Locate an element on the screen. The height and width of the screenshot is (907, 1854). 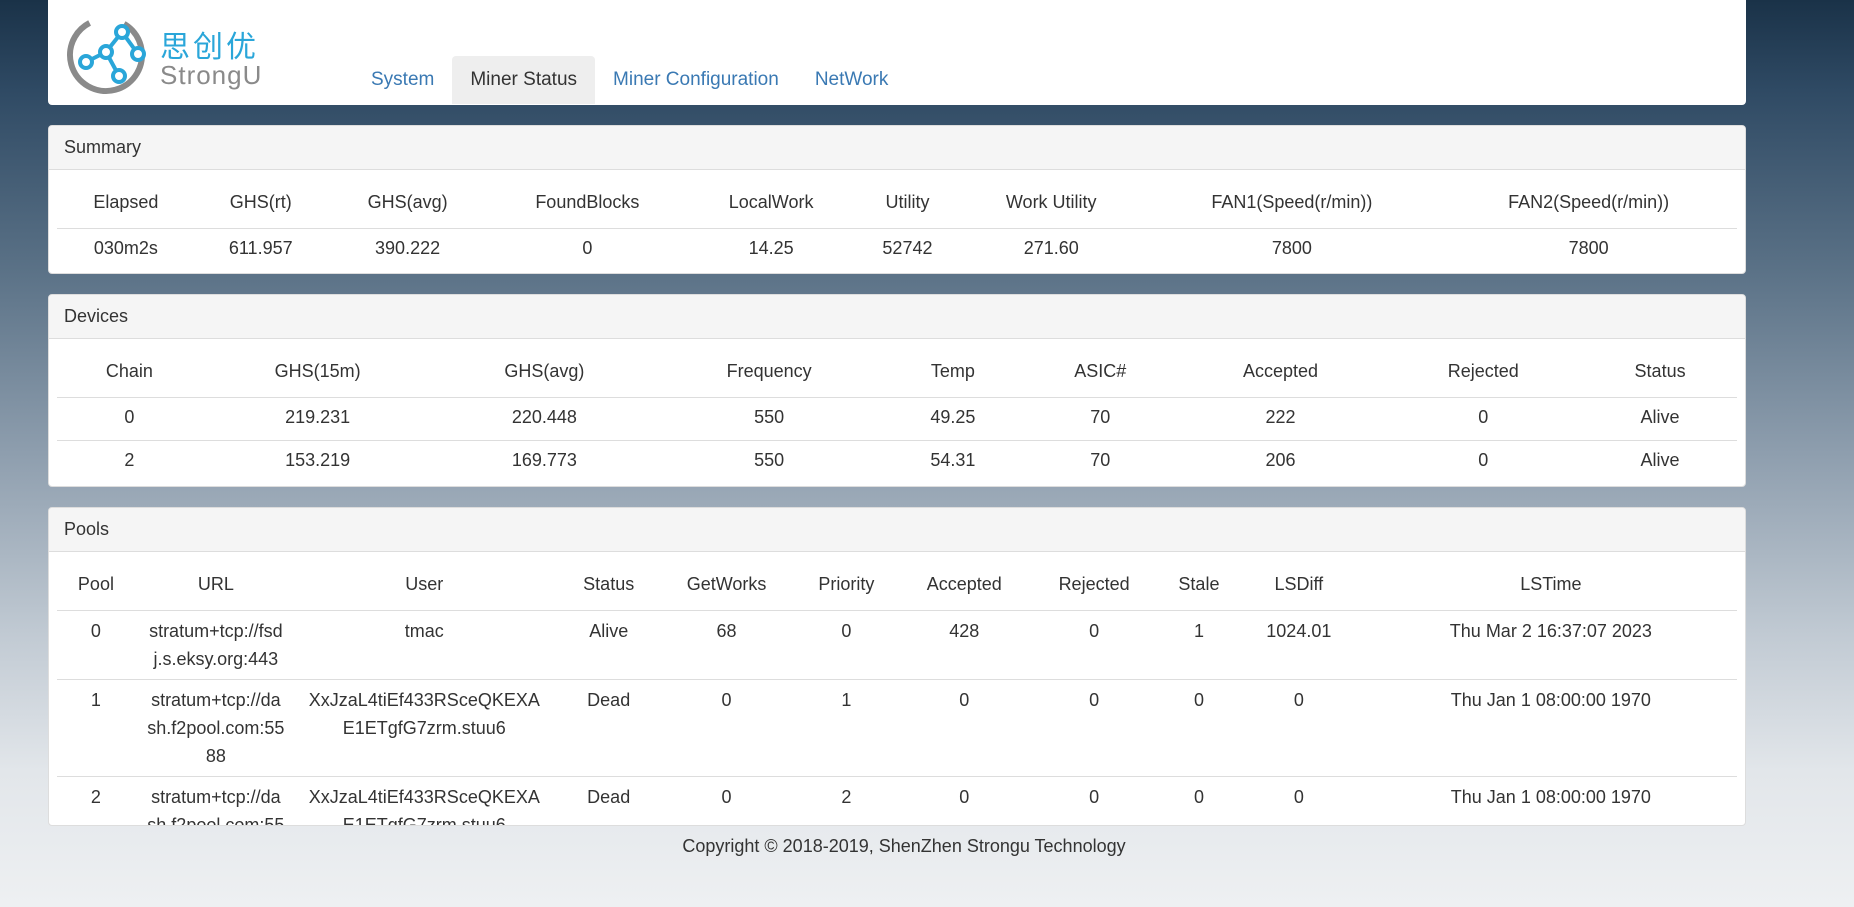
device-cell: 220.448 is located at coordinates (544, 419).